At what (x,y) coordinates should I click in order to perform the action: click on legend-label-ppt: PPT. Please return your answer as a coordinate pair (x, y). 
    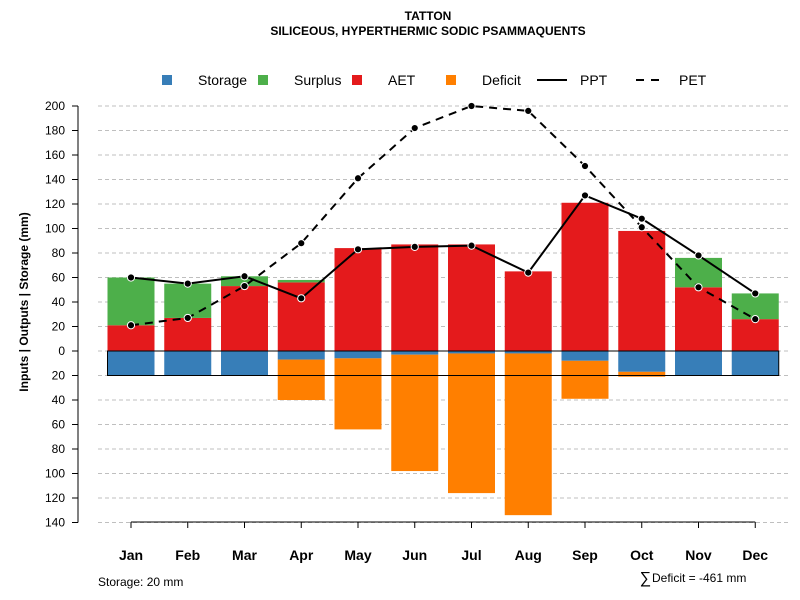
    Looking at the image, I should click on (594, 80).